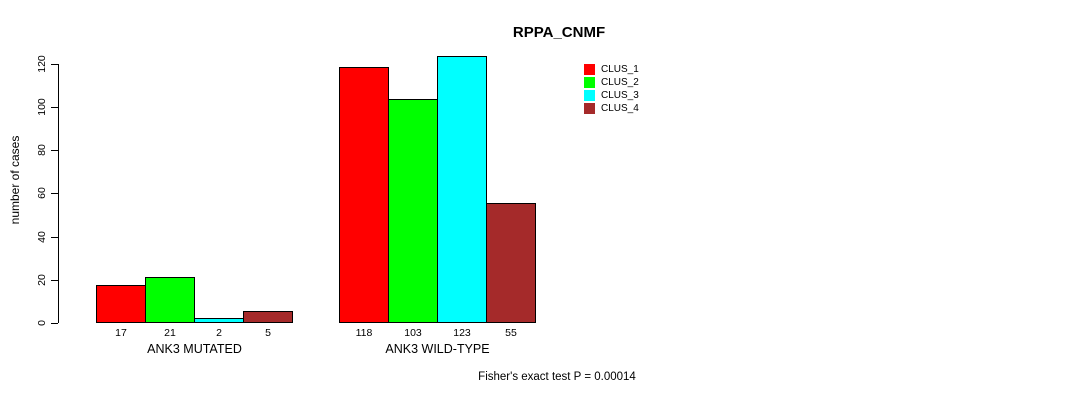 Image resolution: width=1090 pixels, height=400 pixels. I want to click on bar-value-label: 2, so click(219, 332).